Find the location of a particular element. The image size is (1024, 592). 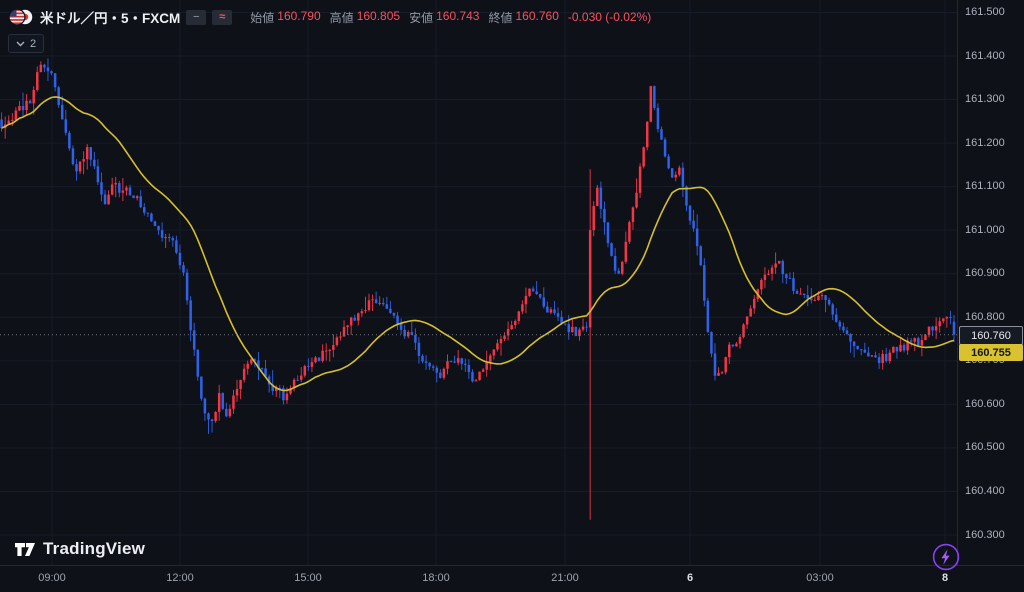

time-axis: 09:00 12:00 15:00 18:00 21:00 6 03:00 8 is located at coordinates (512, 578).